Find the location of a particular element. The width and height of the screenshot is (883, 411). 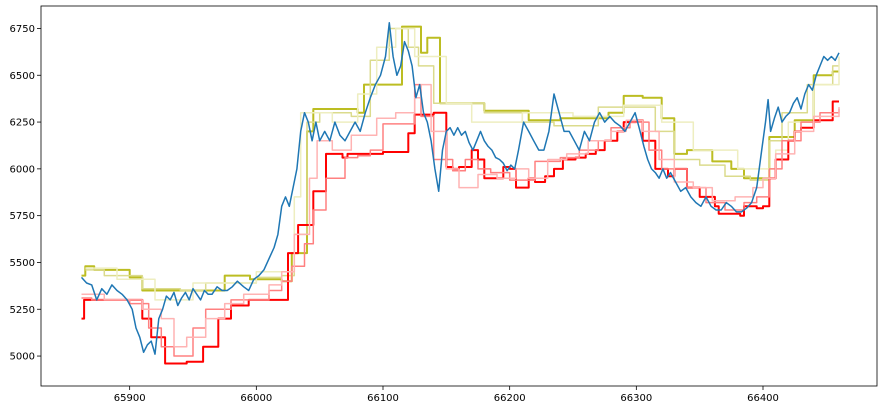

y-tick-label: 6250 is located at coordinates (22, 123).